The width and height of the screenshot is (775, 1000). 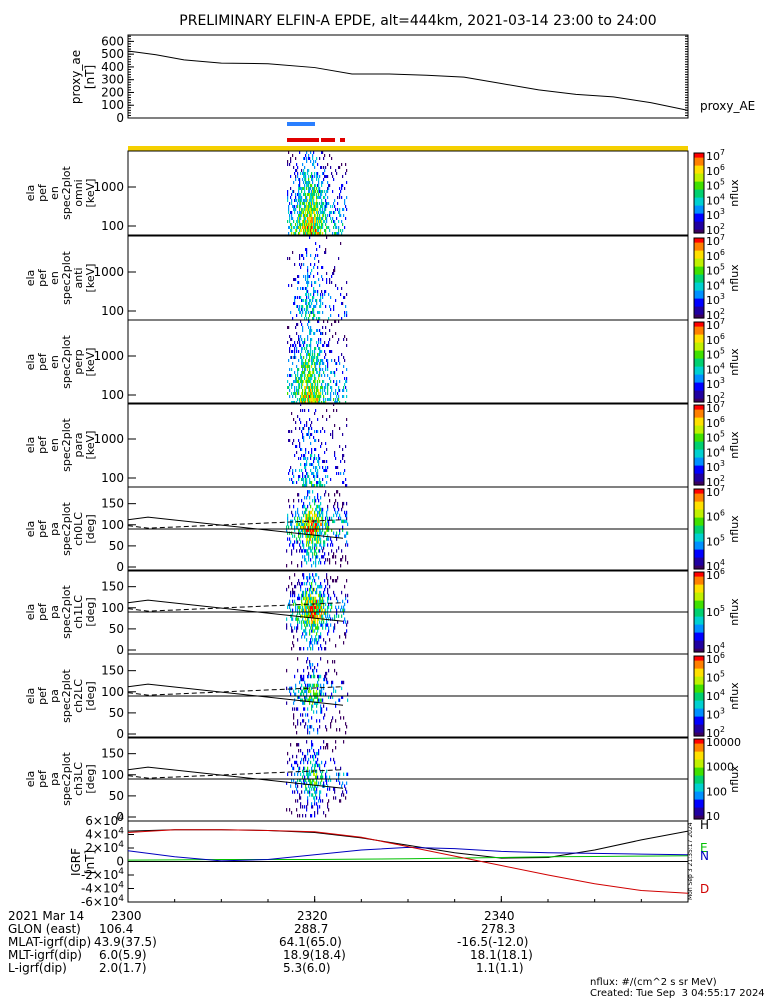 I want to click on igrf-ylabel: IGRF, so click(x=76, y=862).